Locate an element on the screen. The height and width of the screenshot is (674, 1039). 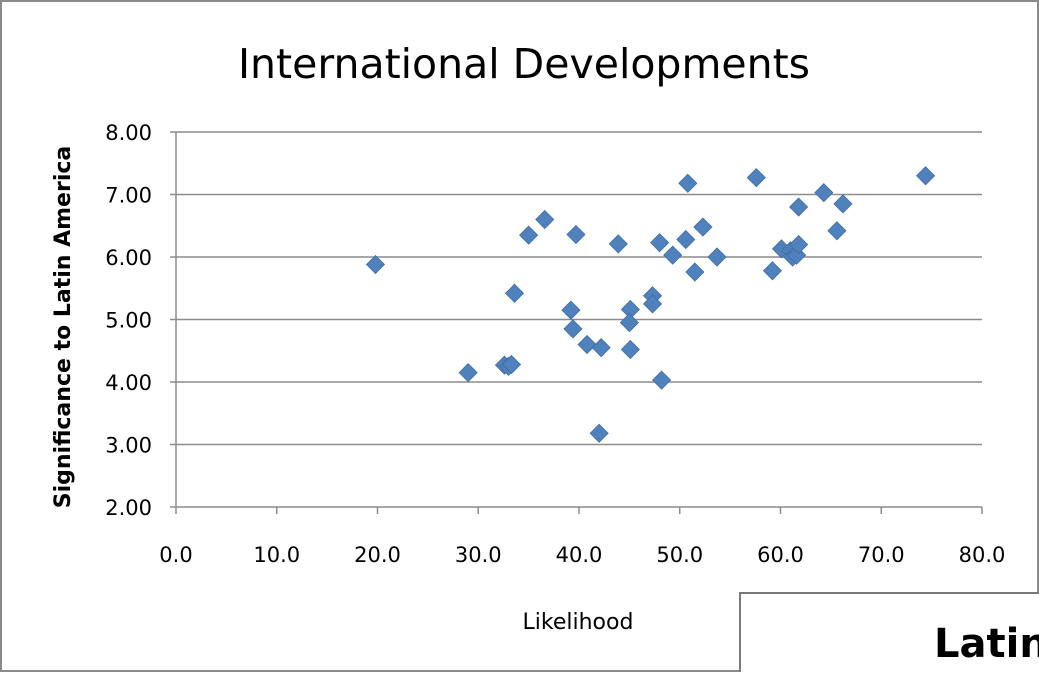
y-tick-labels: 2.00 3.00 4.00 5.00 6.00 7.00 8.00 is located at coordinates (128, 320).